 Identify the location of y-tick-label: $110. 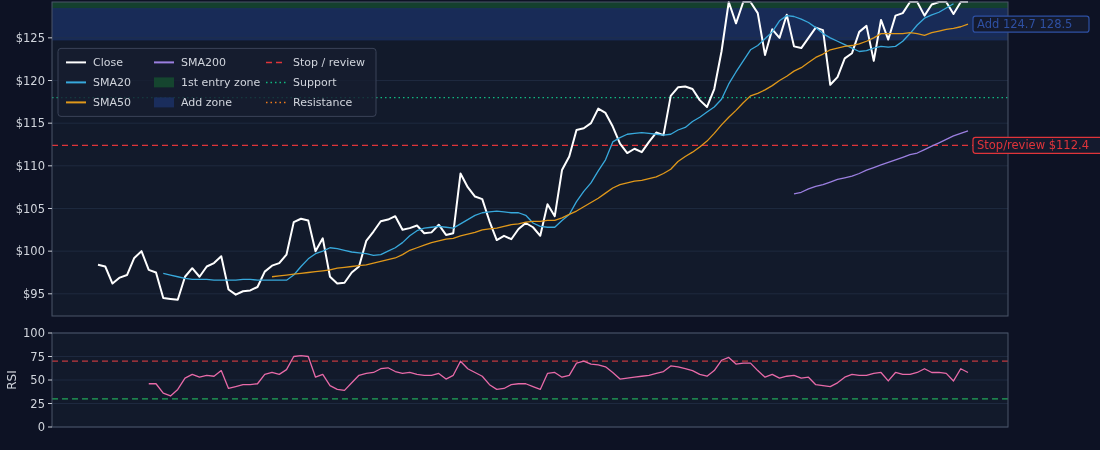
(30, 165).